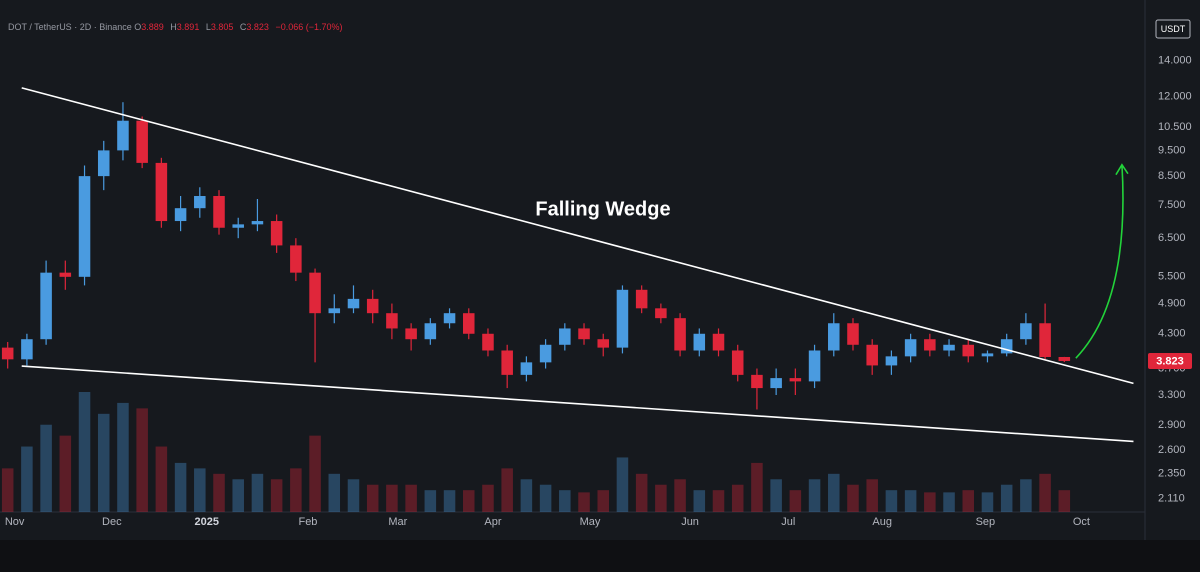 The image size is (1200, 572). I want to click on currency-label: USDT, so click(1173, 29).